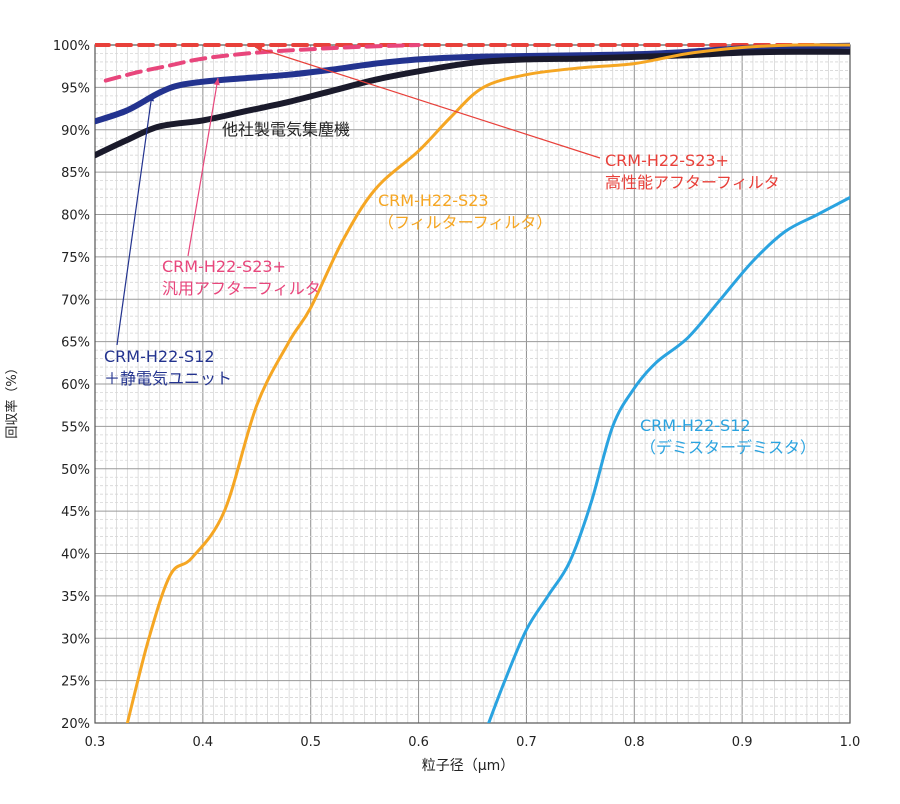 The height and width of the screenshot is (804, 900). I want to click on x-tick-label: 0.8, so click(634, 742).